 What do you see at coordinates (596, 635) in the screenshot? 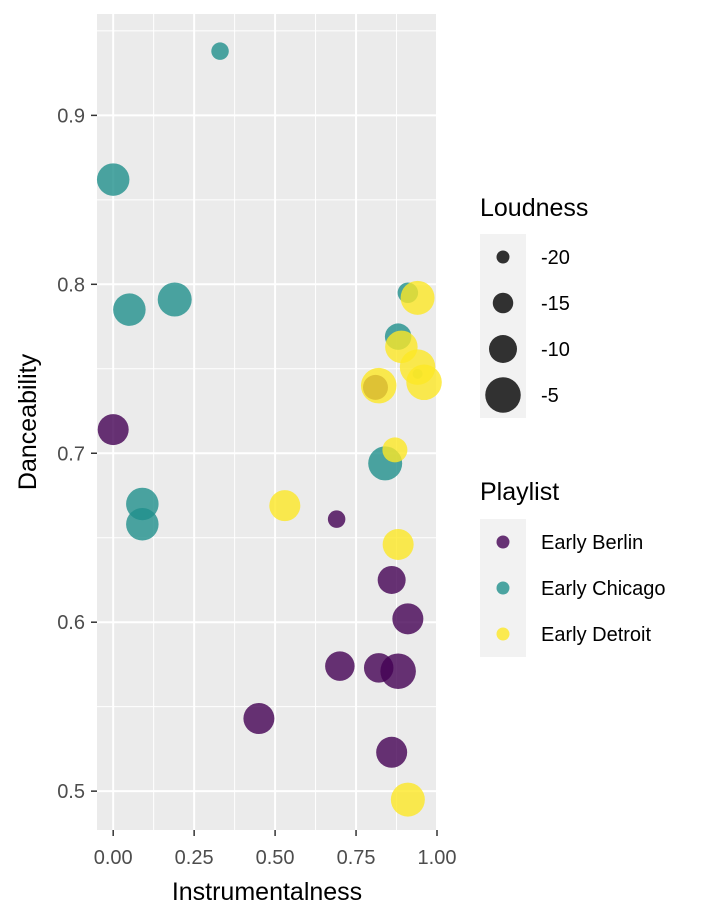
I see `color-legend-label: Early Detroit` at bounding box center [596, 635].